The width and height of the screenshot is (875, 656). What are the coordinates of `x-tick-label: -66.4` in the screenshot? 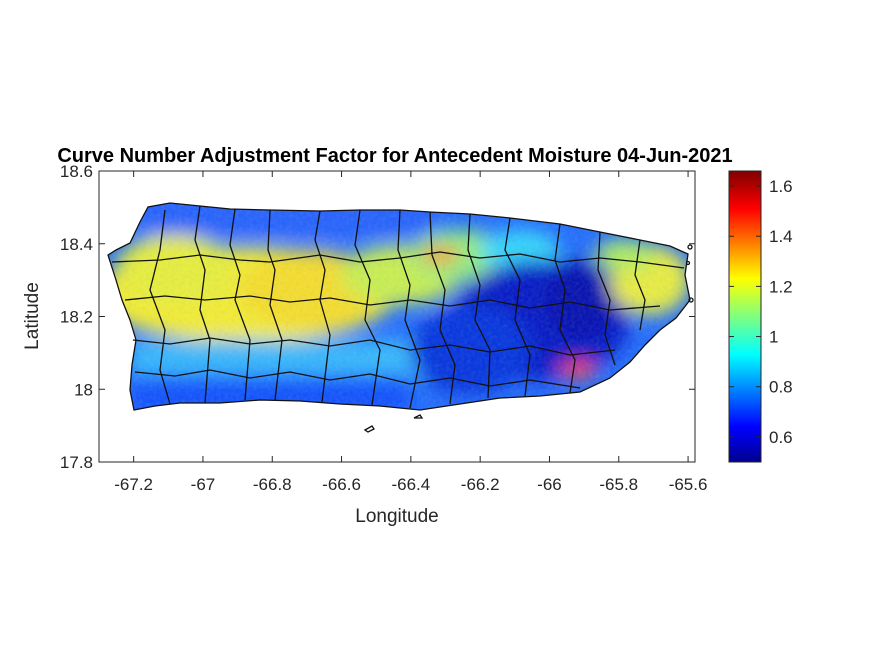 It's located at (410, 484).